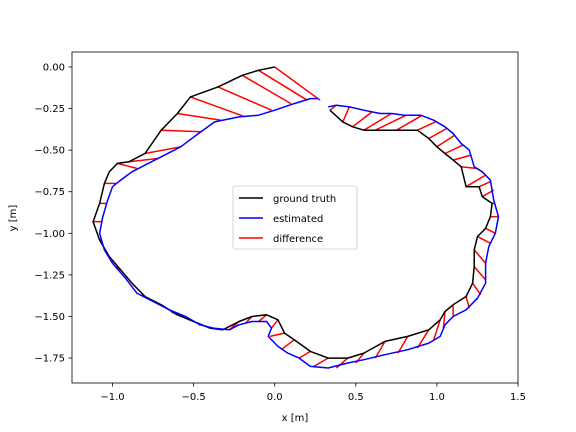 This screenshot has height=432, width=576. Describe the element at coordinates (49, 317) in the screenshot. I see `y-tick-label: −1.50` at that location.